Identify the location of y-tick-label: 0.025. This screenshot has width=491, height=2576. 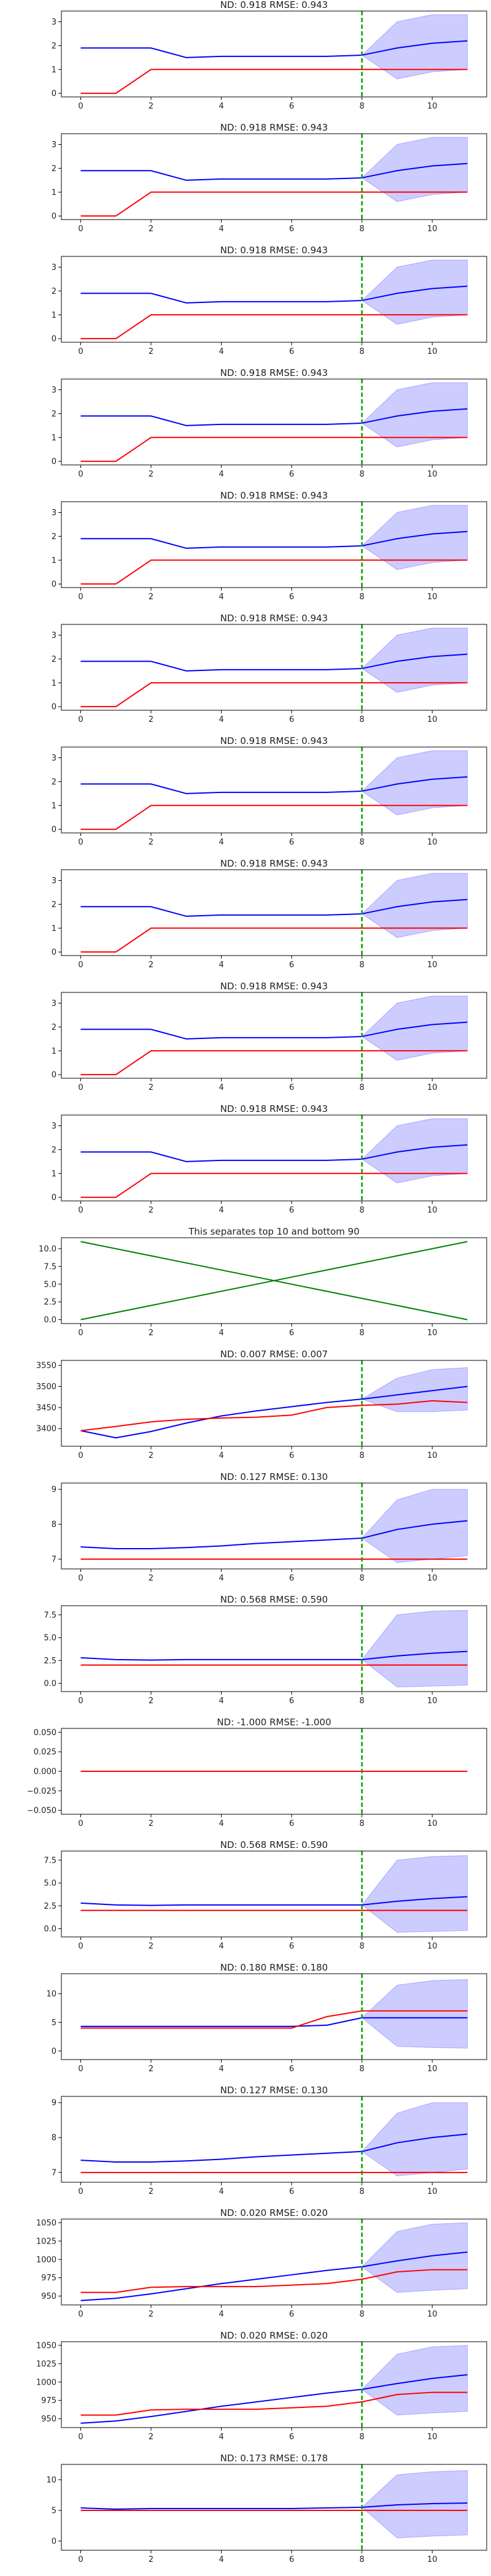
(45, 1752).